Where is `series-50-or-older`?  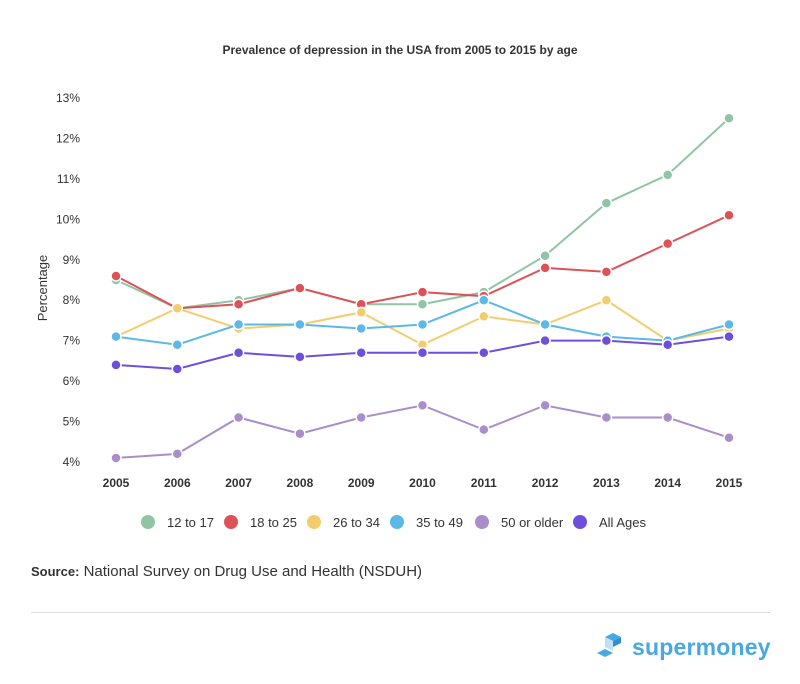
series-50-or-older is located at coordinates (422, 431).